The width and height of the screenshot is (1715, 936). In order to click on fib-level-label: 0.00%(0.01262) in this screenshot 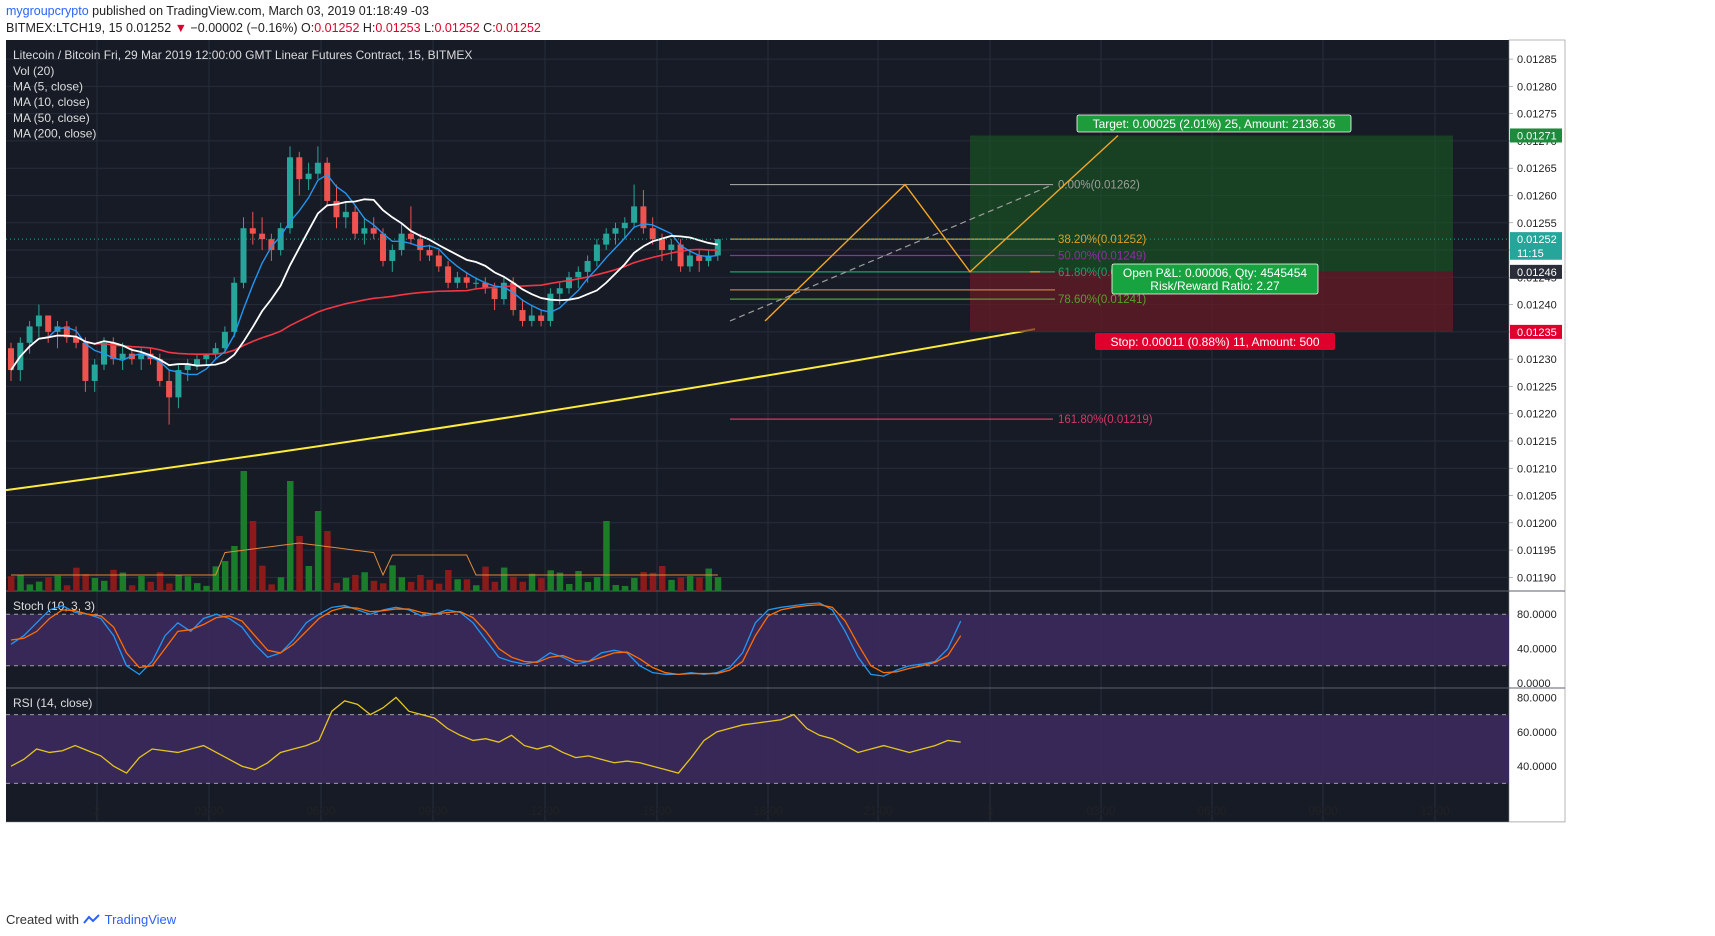, I will do `click(1099, 186)`.